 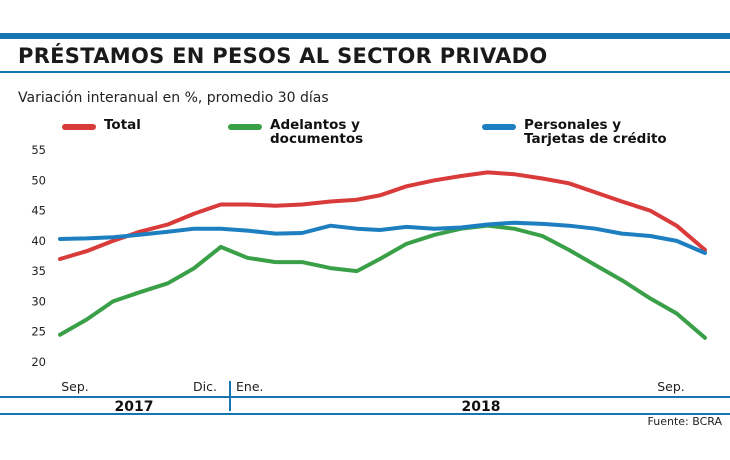 What do you see at coordinates (684, 421) in the screenshot?
I see `source-note: Fuente: BCRA` at bounding box center [684, 421].